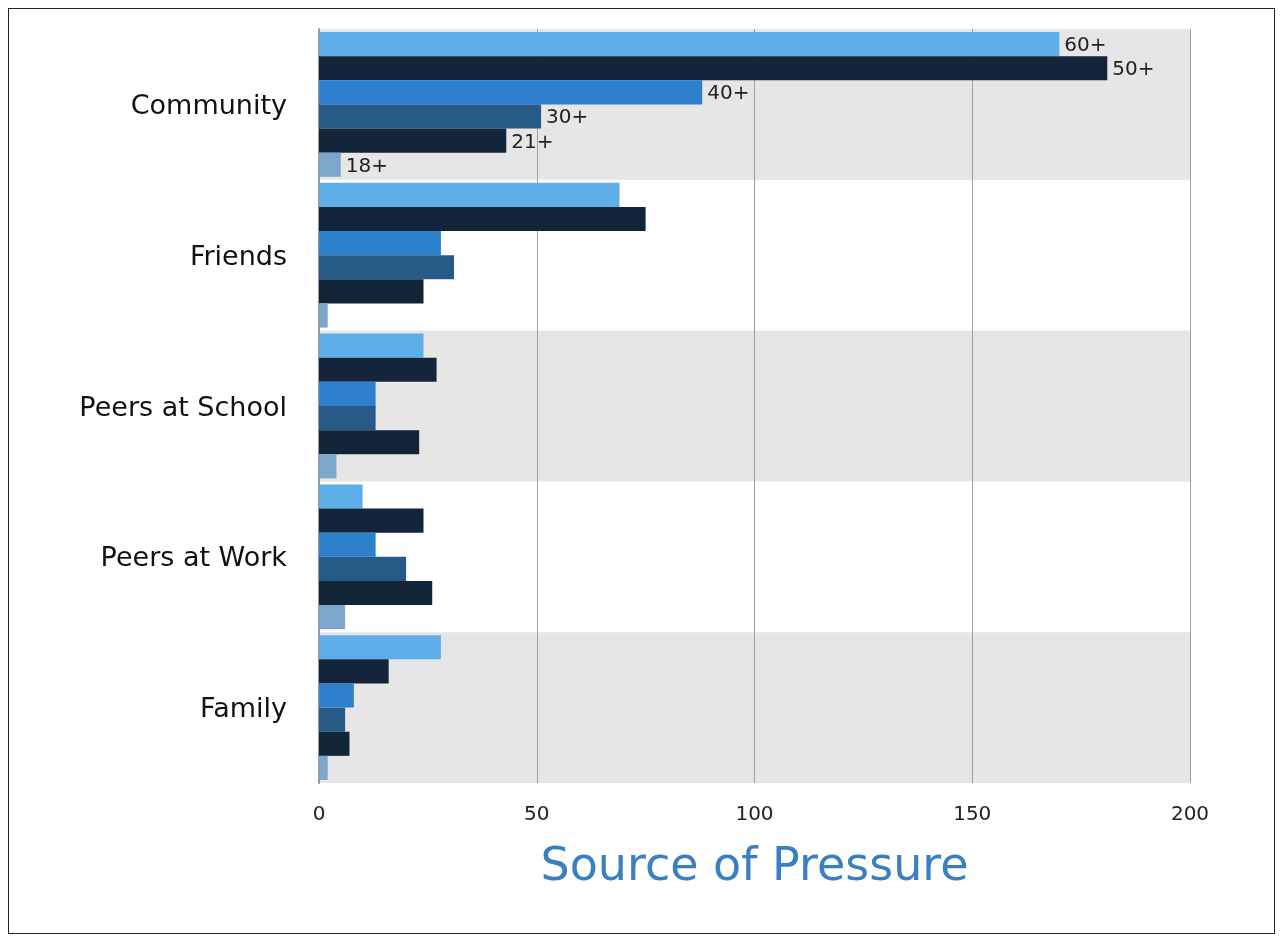 The height and width of the screenshot is (944, 1285). I want to click on series-label: 60+, so click(1085, 44).